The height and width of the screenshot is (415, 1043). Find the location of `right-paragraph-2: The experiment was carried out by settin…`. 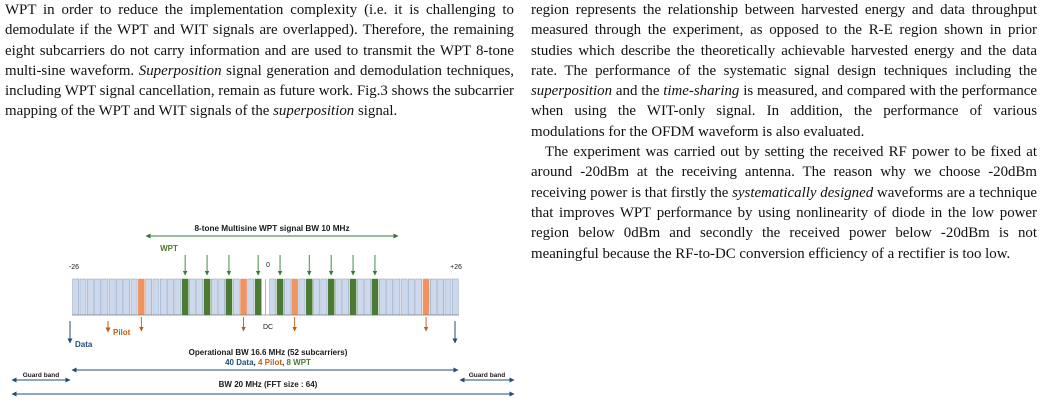

right-paragraph-2: The experiment was carried out by settin… is located at coordinates (784, 203).